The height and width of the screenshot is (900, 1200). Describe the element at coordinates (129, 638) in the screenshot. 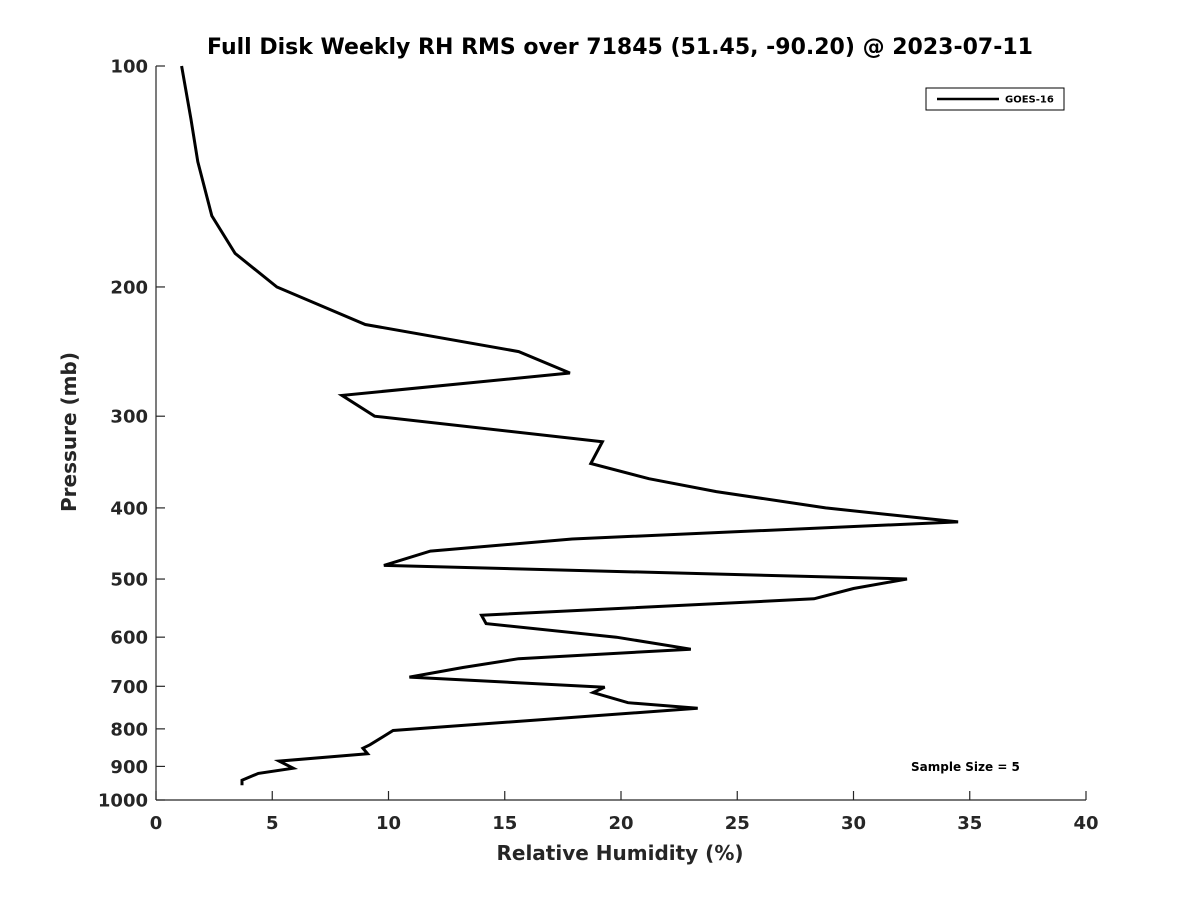

I see `y-tick-label: 600` at that location.